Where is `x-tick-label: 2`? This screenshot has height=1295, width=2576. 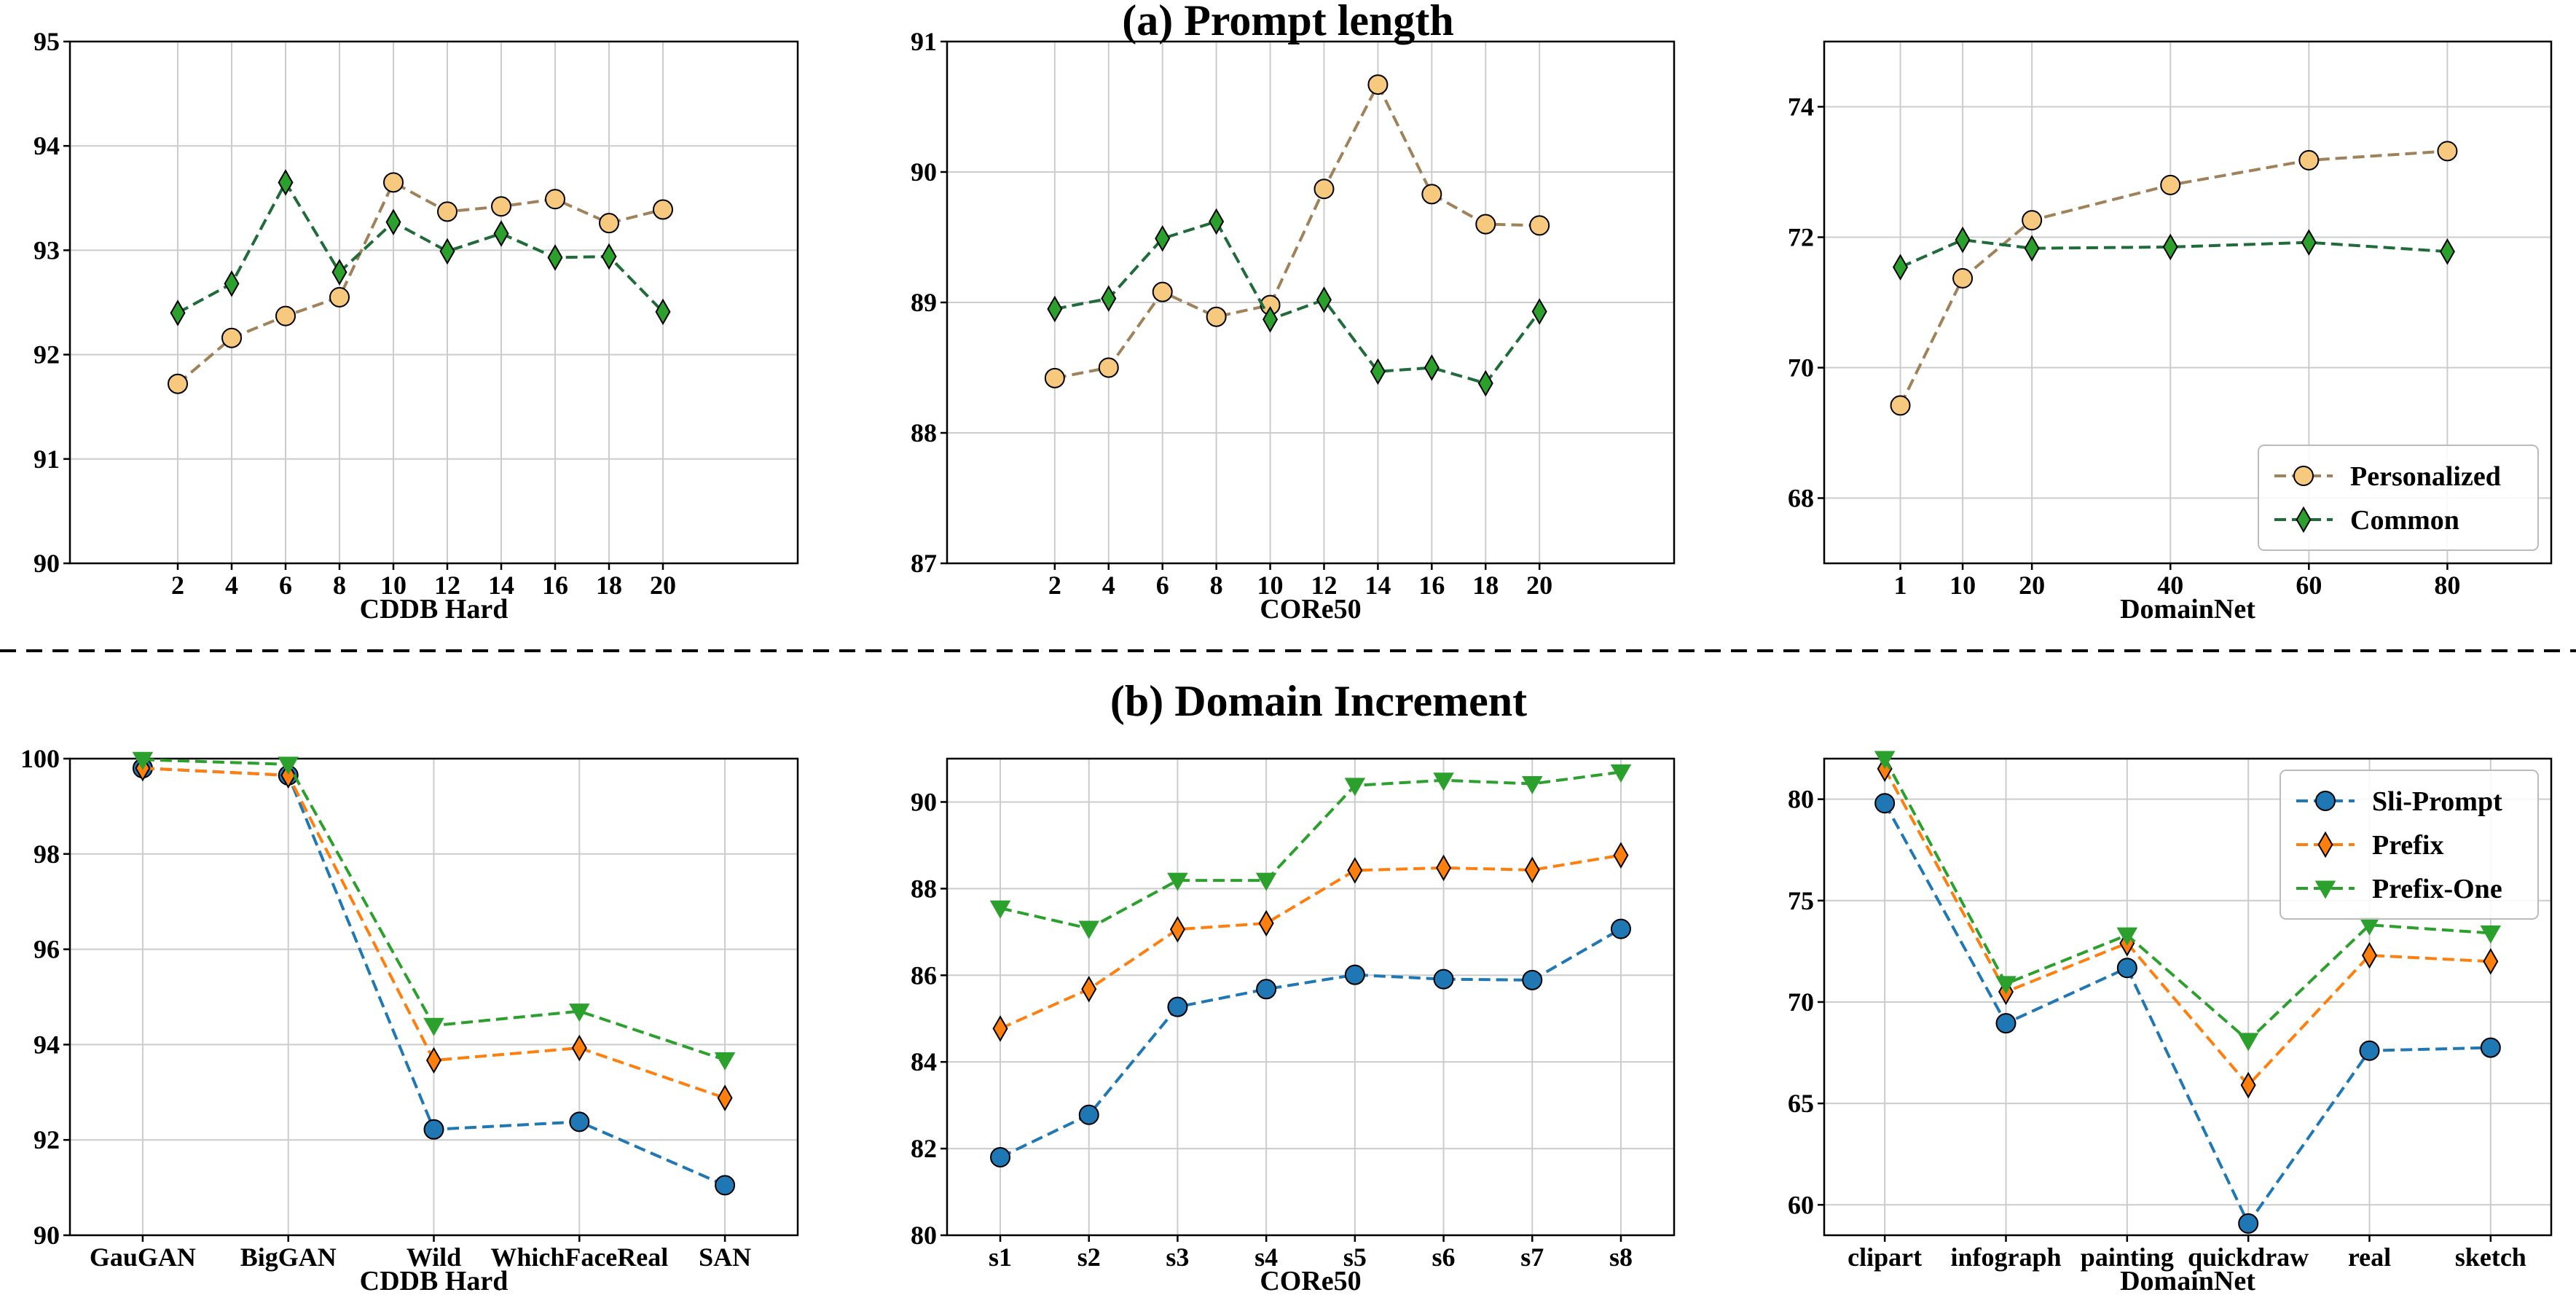
x-tick-label: 2 is located at coordinates (177, 585).